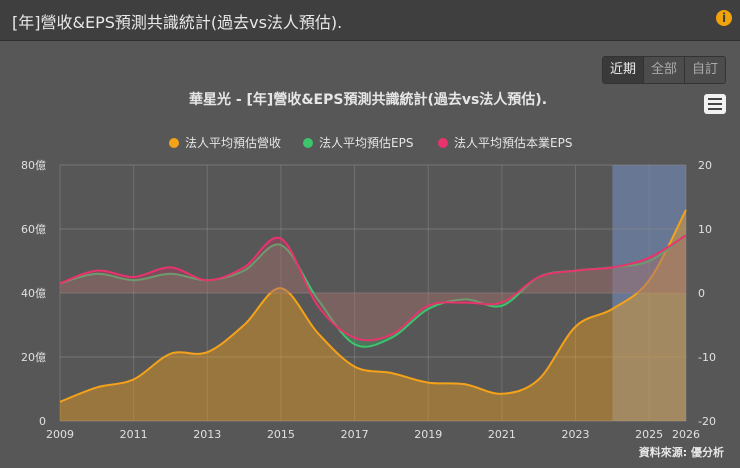 The height and width of the screenshot is (468, 740). I want to click on range-recent-button: 近期, so click(622, 70).